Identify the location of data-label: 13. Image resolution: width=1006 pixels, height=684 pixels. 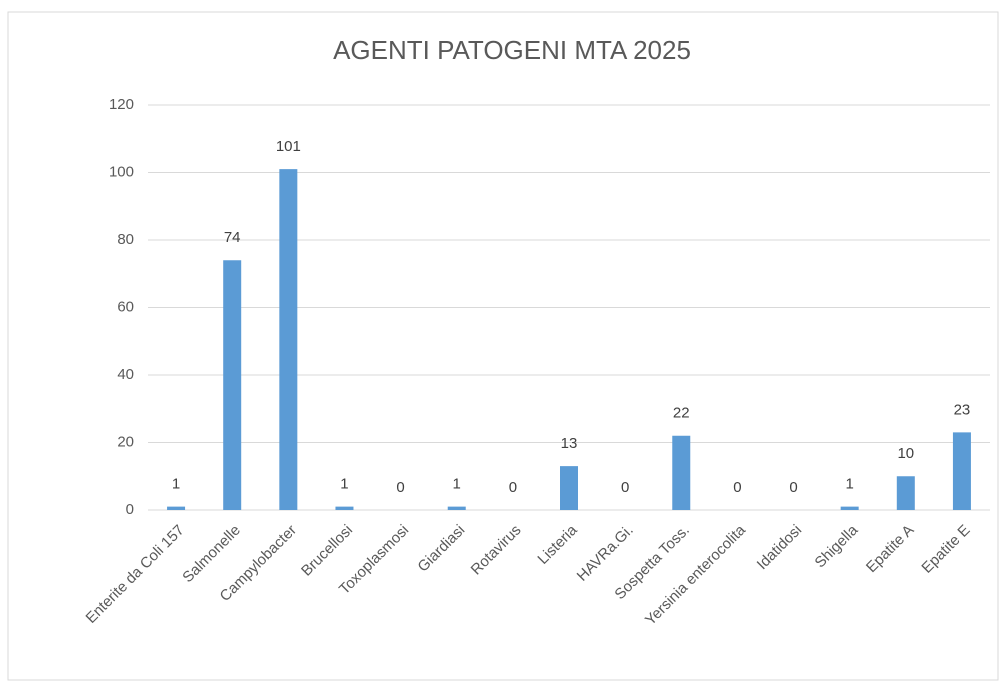
(569, 443).